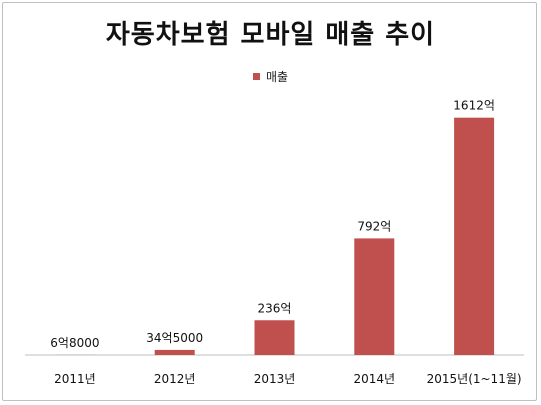  What do you see at coordinates (474, 379) in the screenshot?
I see `x-tick-label-4: 2015년(1~11월)` at bounding box center [474, 379].